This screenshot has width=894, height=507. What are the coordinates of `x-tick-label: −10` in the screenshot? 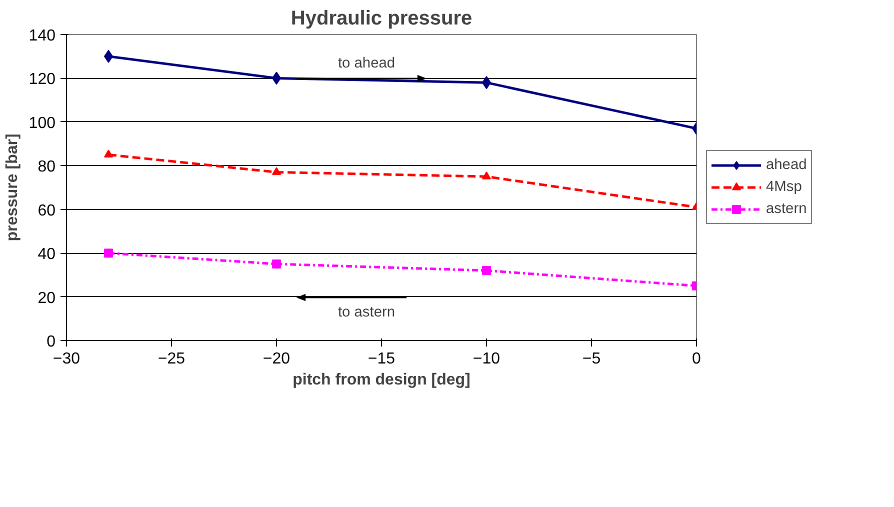 It's located at (486, 359).